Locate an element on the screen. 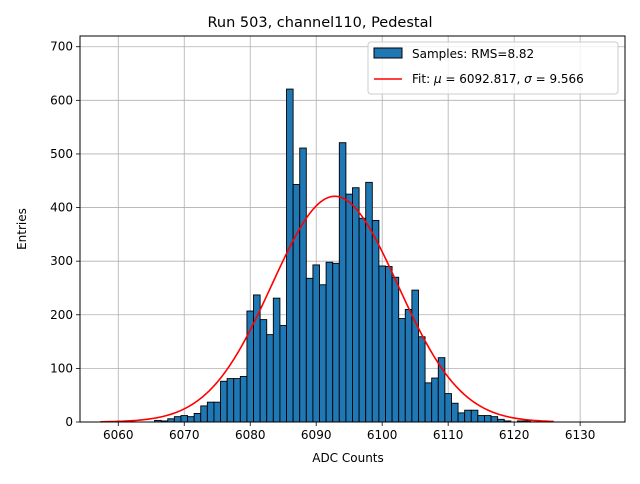 The width and height of the screenshot is (640, 484). legend-fit-sigma-value: = 9.566 is located at coordinates (558, 79).